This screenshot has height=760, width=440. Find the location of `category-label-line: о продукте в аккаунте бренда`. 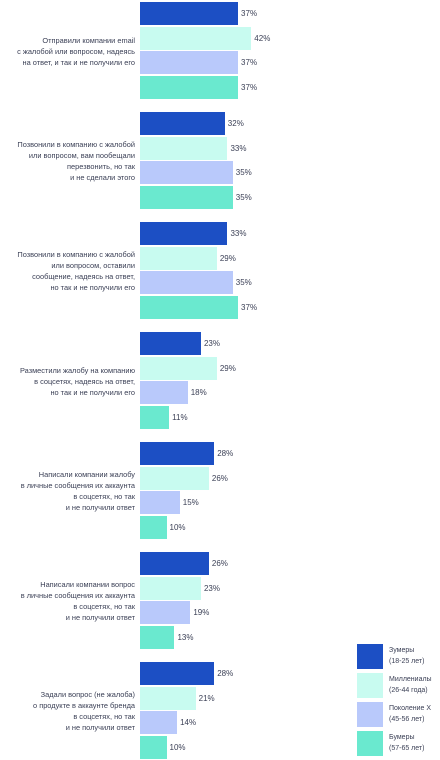

category-label-line: о продукте в аккаунте бренда is located at coordinates (84, 705).